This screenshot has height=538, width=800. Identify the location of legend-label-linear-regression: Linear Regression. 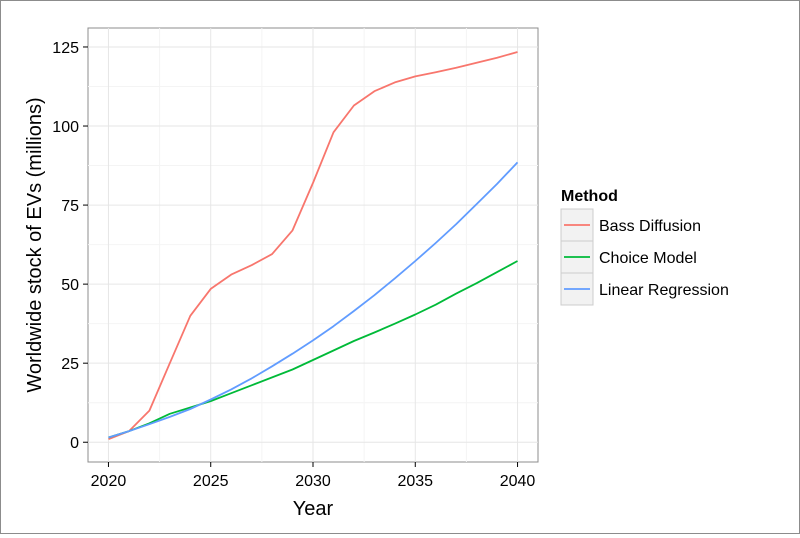
(664, 290).